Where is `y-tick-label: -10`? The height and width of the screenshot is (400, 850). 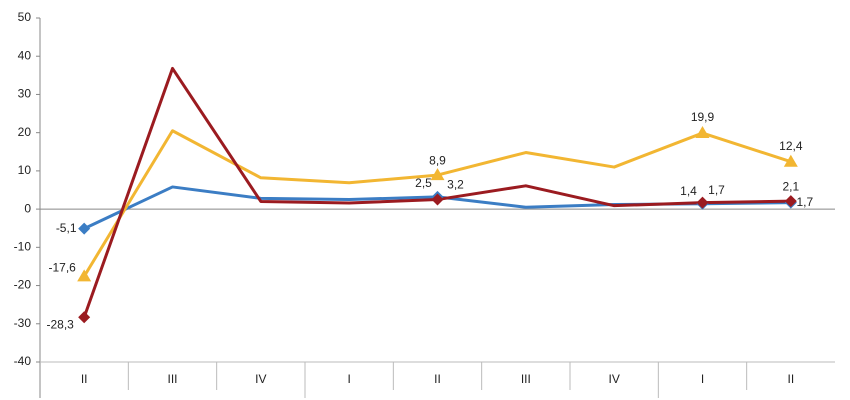
y-tick-label: -10 is located at coordinates (23, 247).